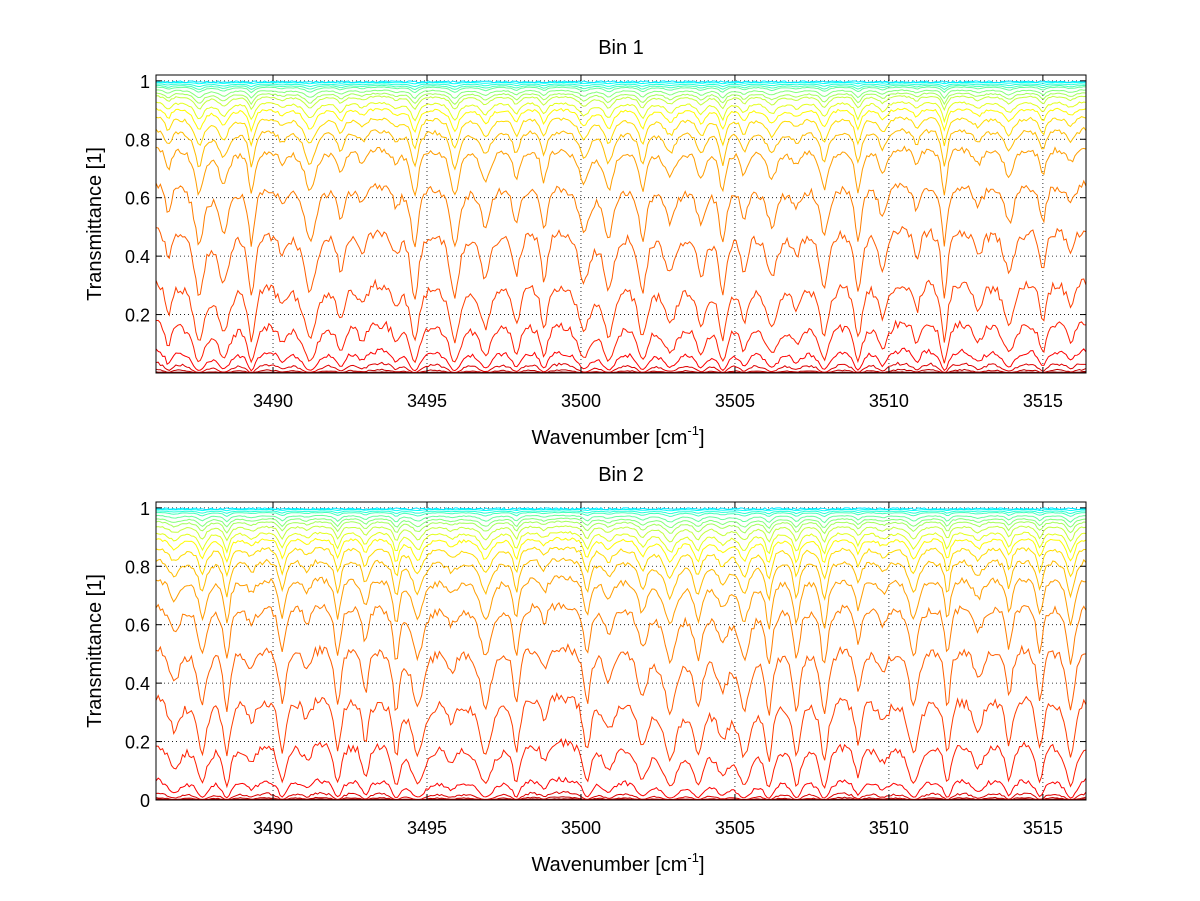 This screenshot has height=901, width=1200. Describe the element at coordinates (145, 801) in the screenshot. I see `y-tick-label: 0` at that location.